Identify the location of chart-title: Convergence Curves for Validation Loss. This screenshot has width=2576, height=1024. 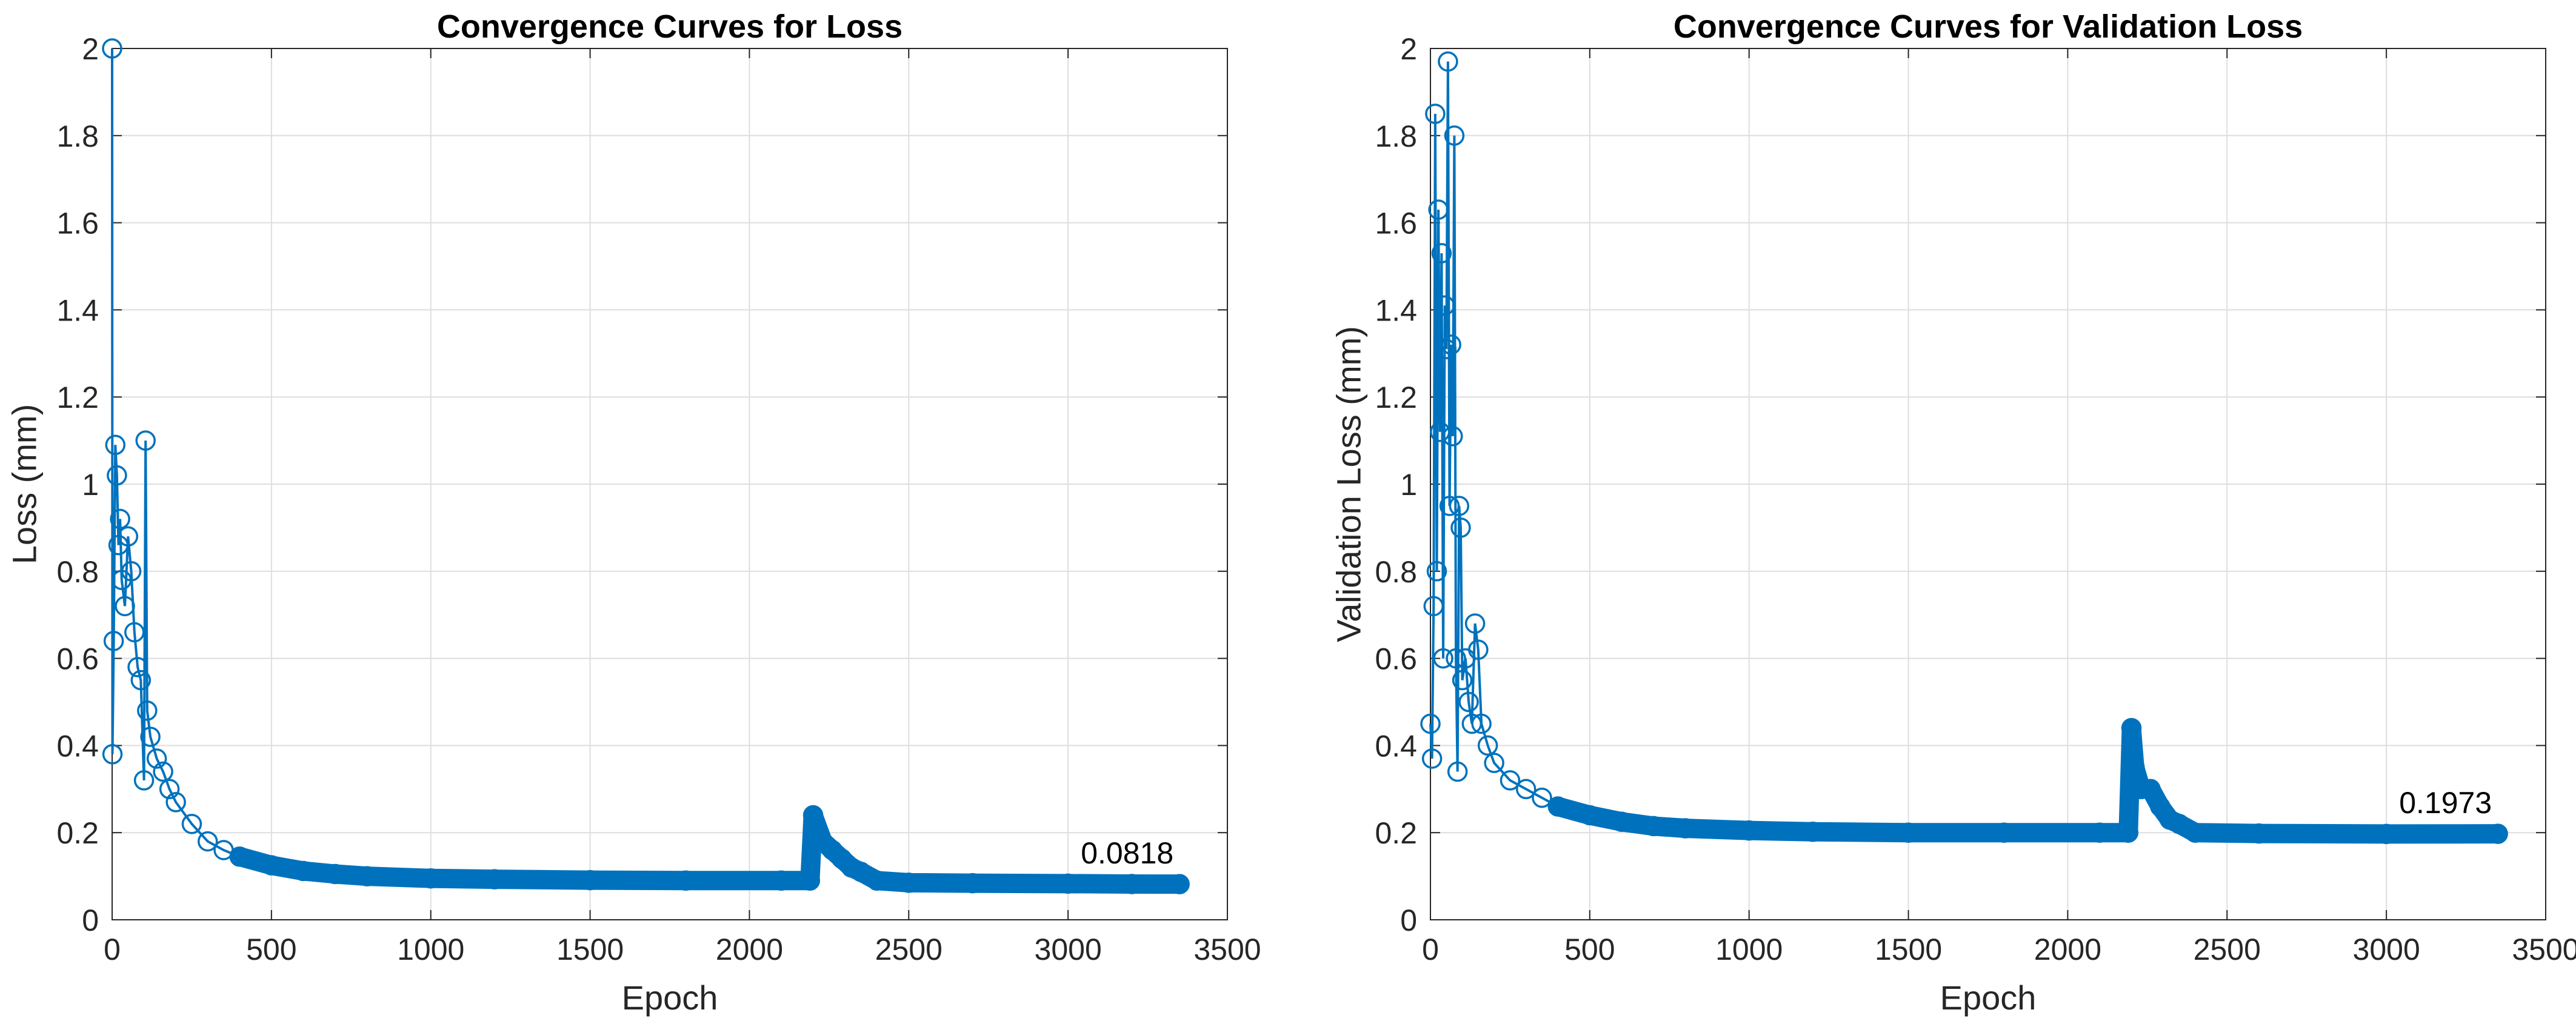
(1988, 26).